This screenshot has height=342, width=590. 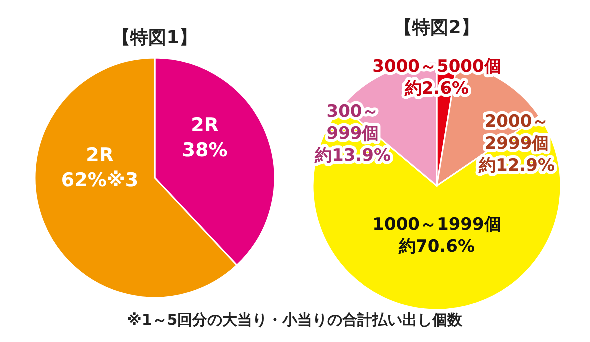 I want to click on text: ※1～5回分の大当り・小当りの合計払い出し個数, so click(x=295, y=320).